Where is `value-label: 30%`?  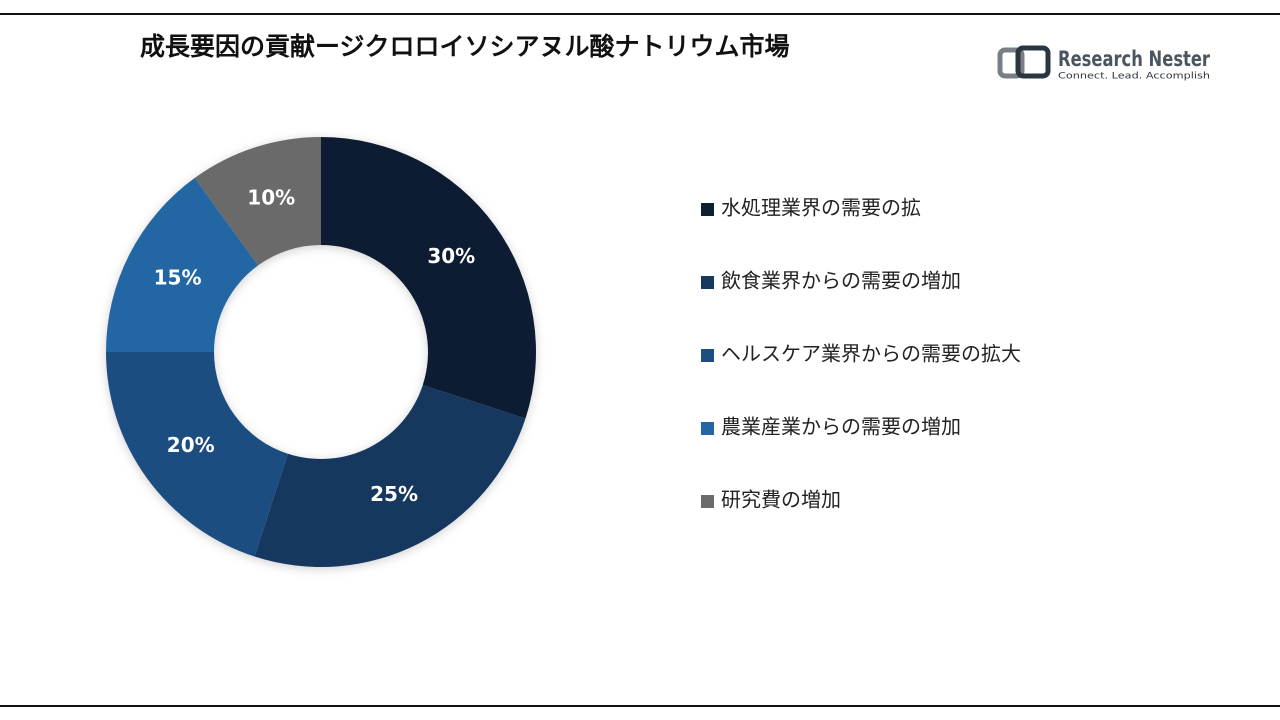 value-label: 30% is located at coordinates (451, 256).